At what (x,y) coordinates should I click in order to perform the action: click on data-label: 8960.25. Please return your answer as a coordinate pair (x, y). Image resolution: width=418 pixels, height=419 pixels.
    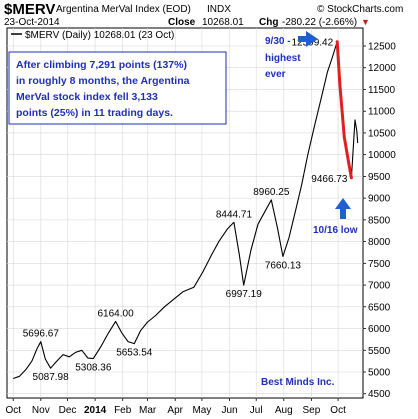
    Looking at the image, I should click on (271, 192).